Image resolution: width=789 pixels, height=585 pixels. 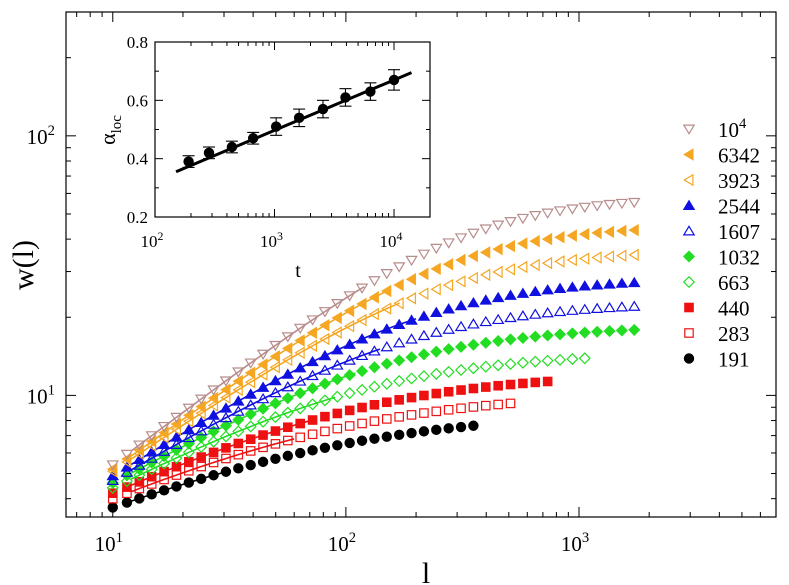 What do you see at coordinates (109, 543) in the screenshot?
I see `x-tick-label-10^1: 101` at bounding box center [109, 543].